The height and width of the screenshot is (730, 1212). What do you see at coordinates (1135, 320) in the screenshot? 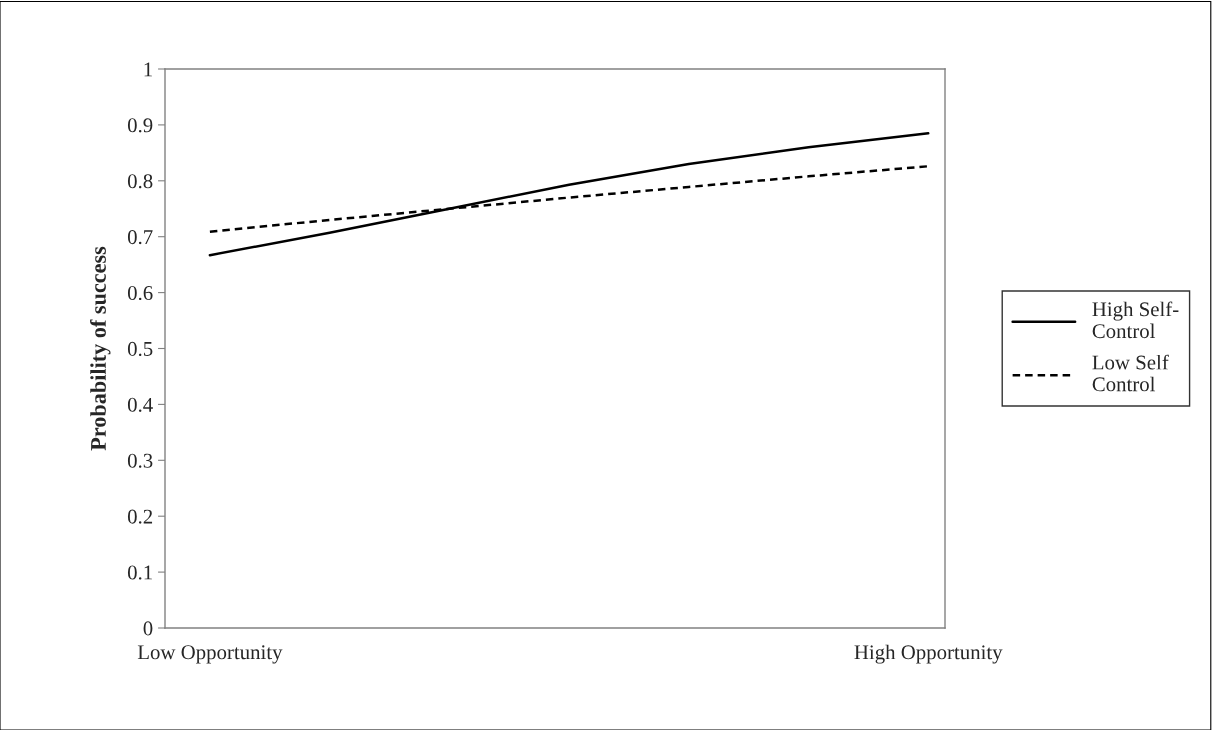
I see `legend-label: High Self-Control` at bounding box center [1135, 320].